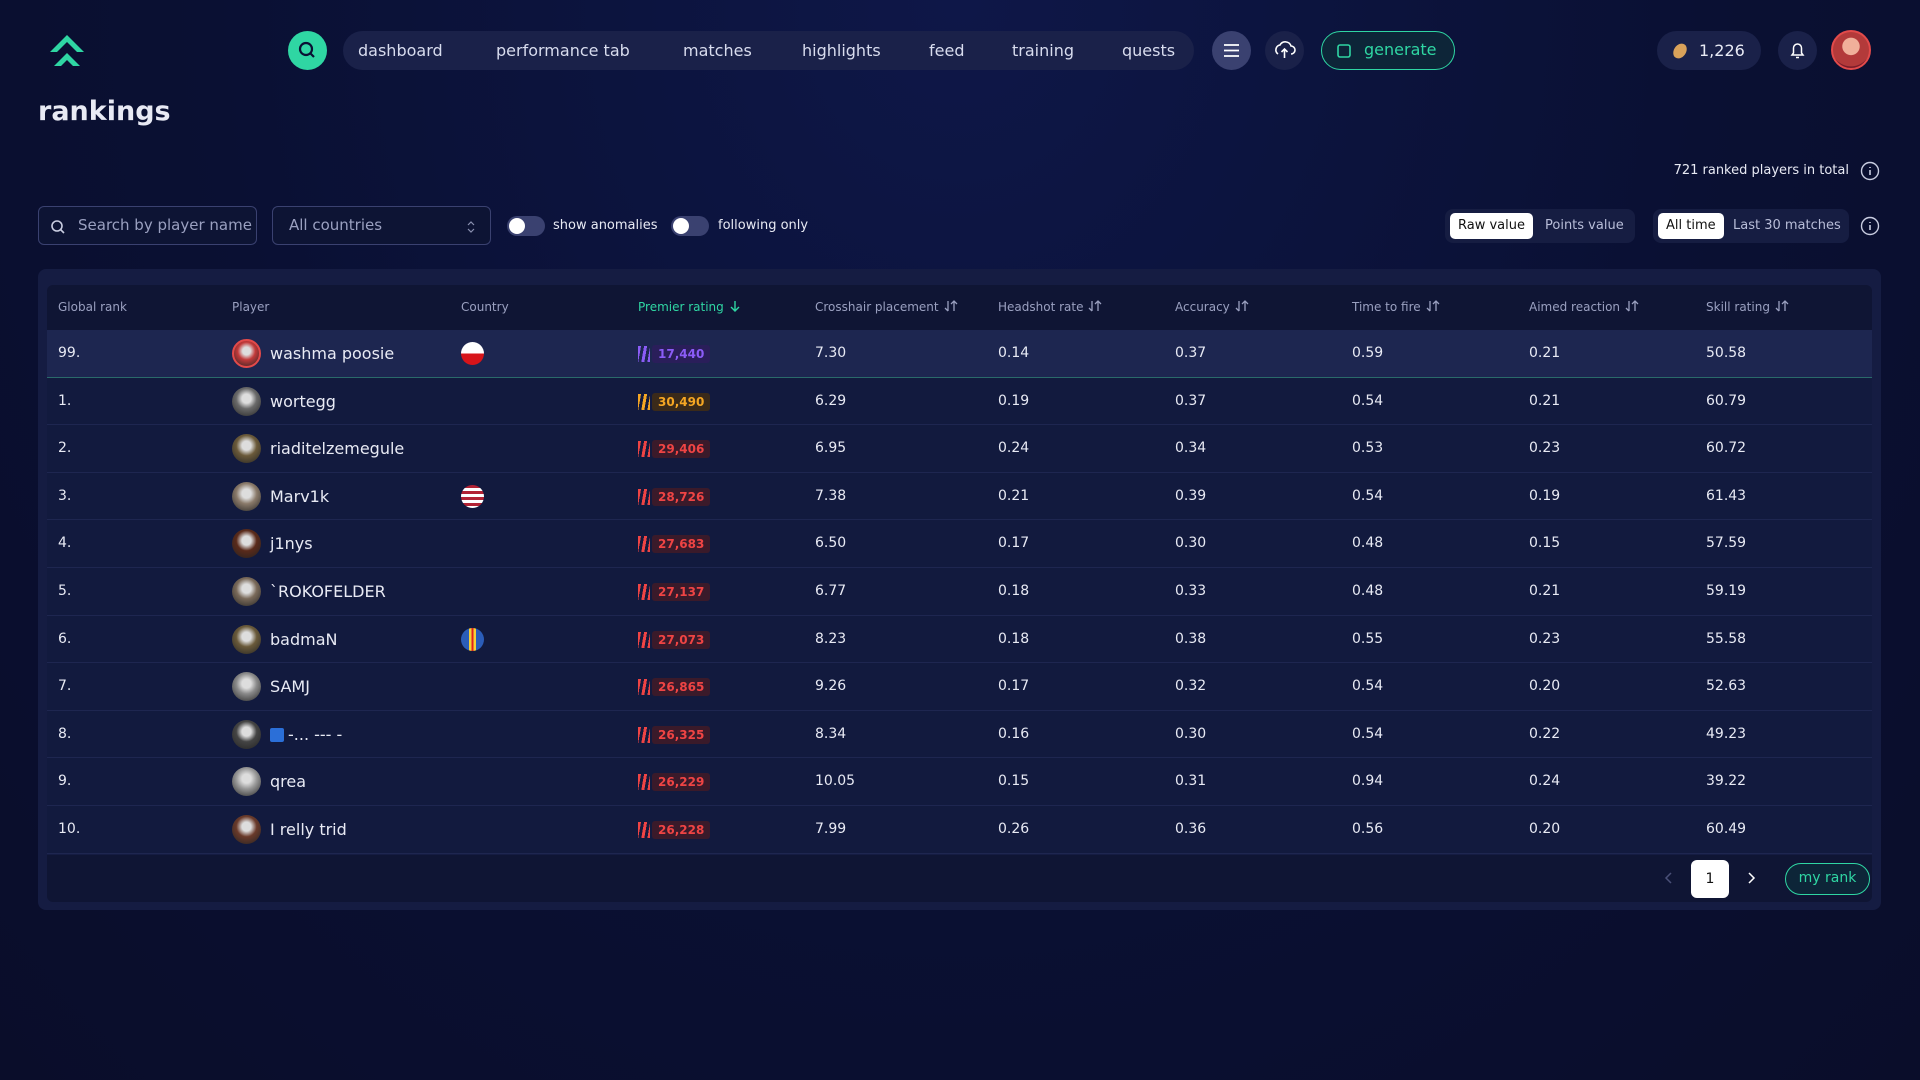 The width and height of the screenshot is (1920, 1080). Describe the element at coordinates (947, 50) in the screenshot. I see `nav-item: feed` at that location.